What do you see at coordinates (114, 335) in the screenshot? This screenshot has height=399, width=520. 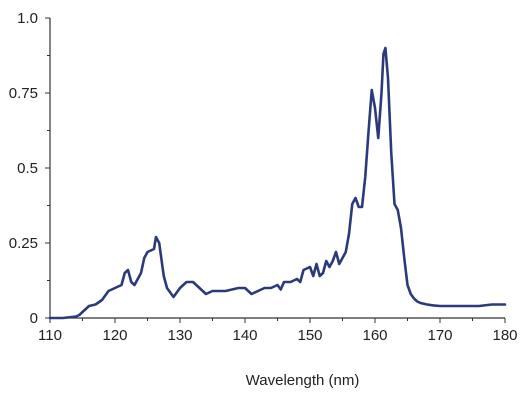 I see `x-tick-label: 120` at bounding box center [114, 335].